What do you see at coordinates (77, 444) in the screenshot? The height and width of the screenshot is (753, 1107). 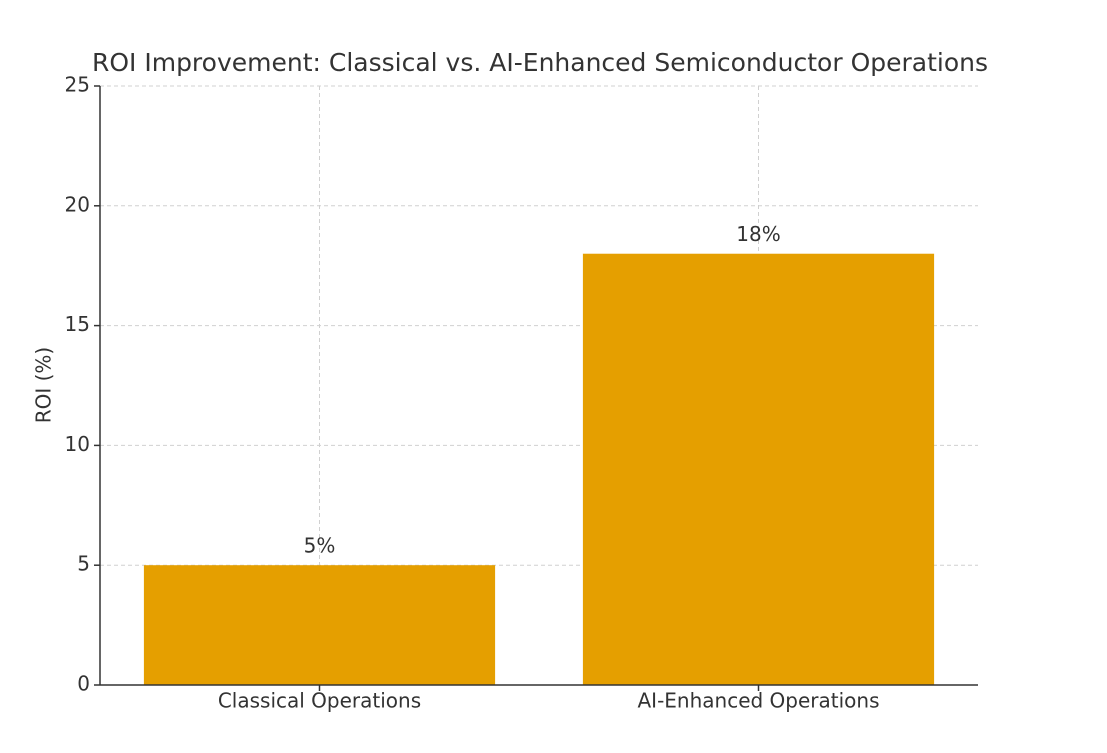 I see `y-tick-label: 10` at bounding box center [77, 444].